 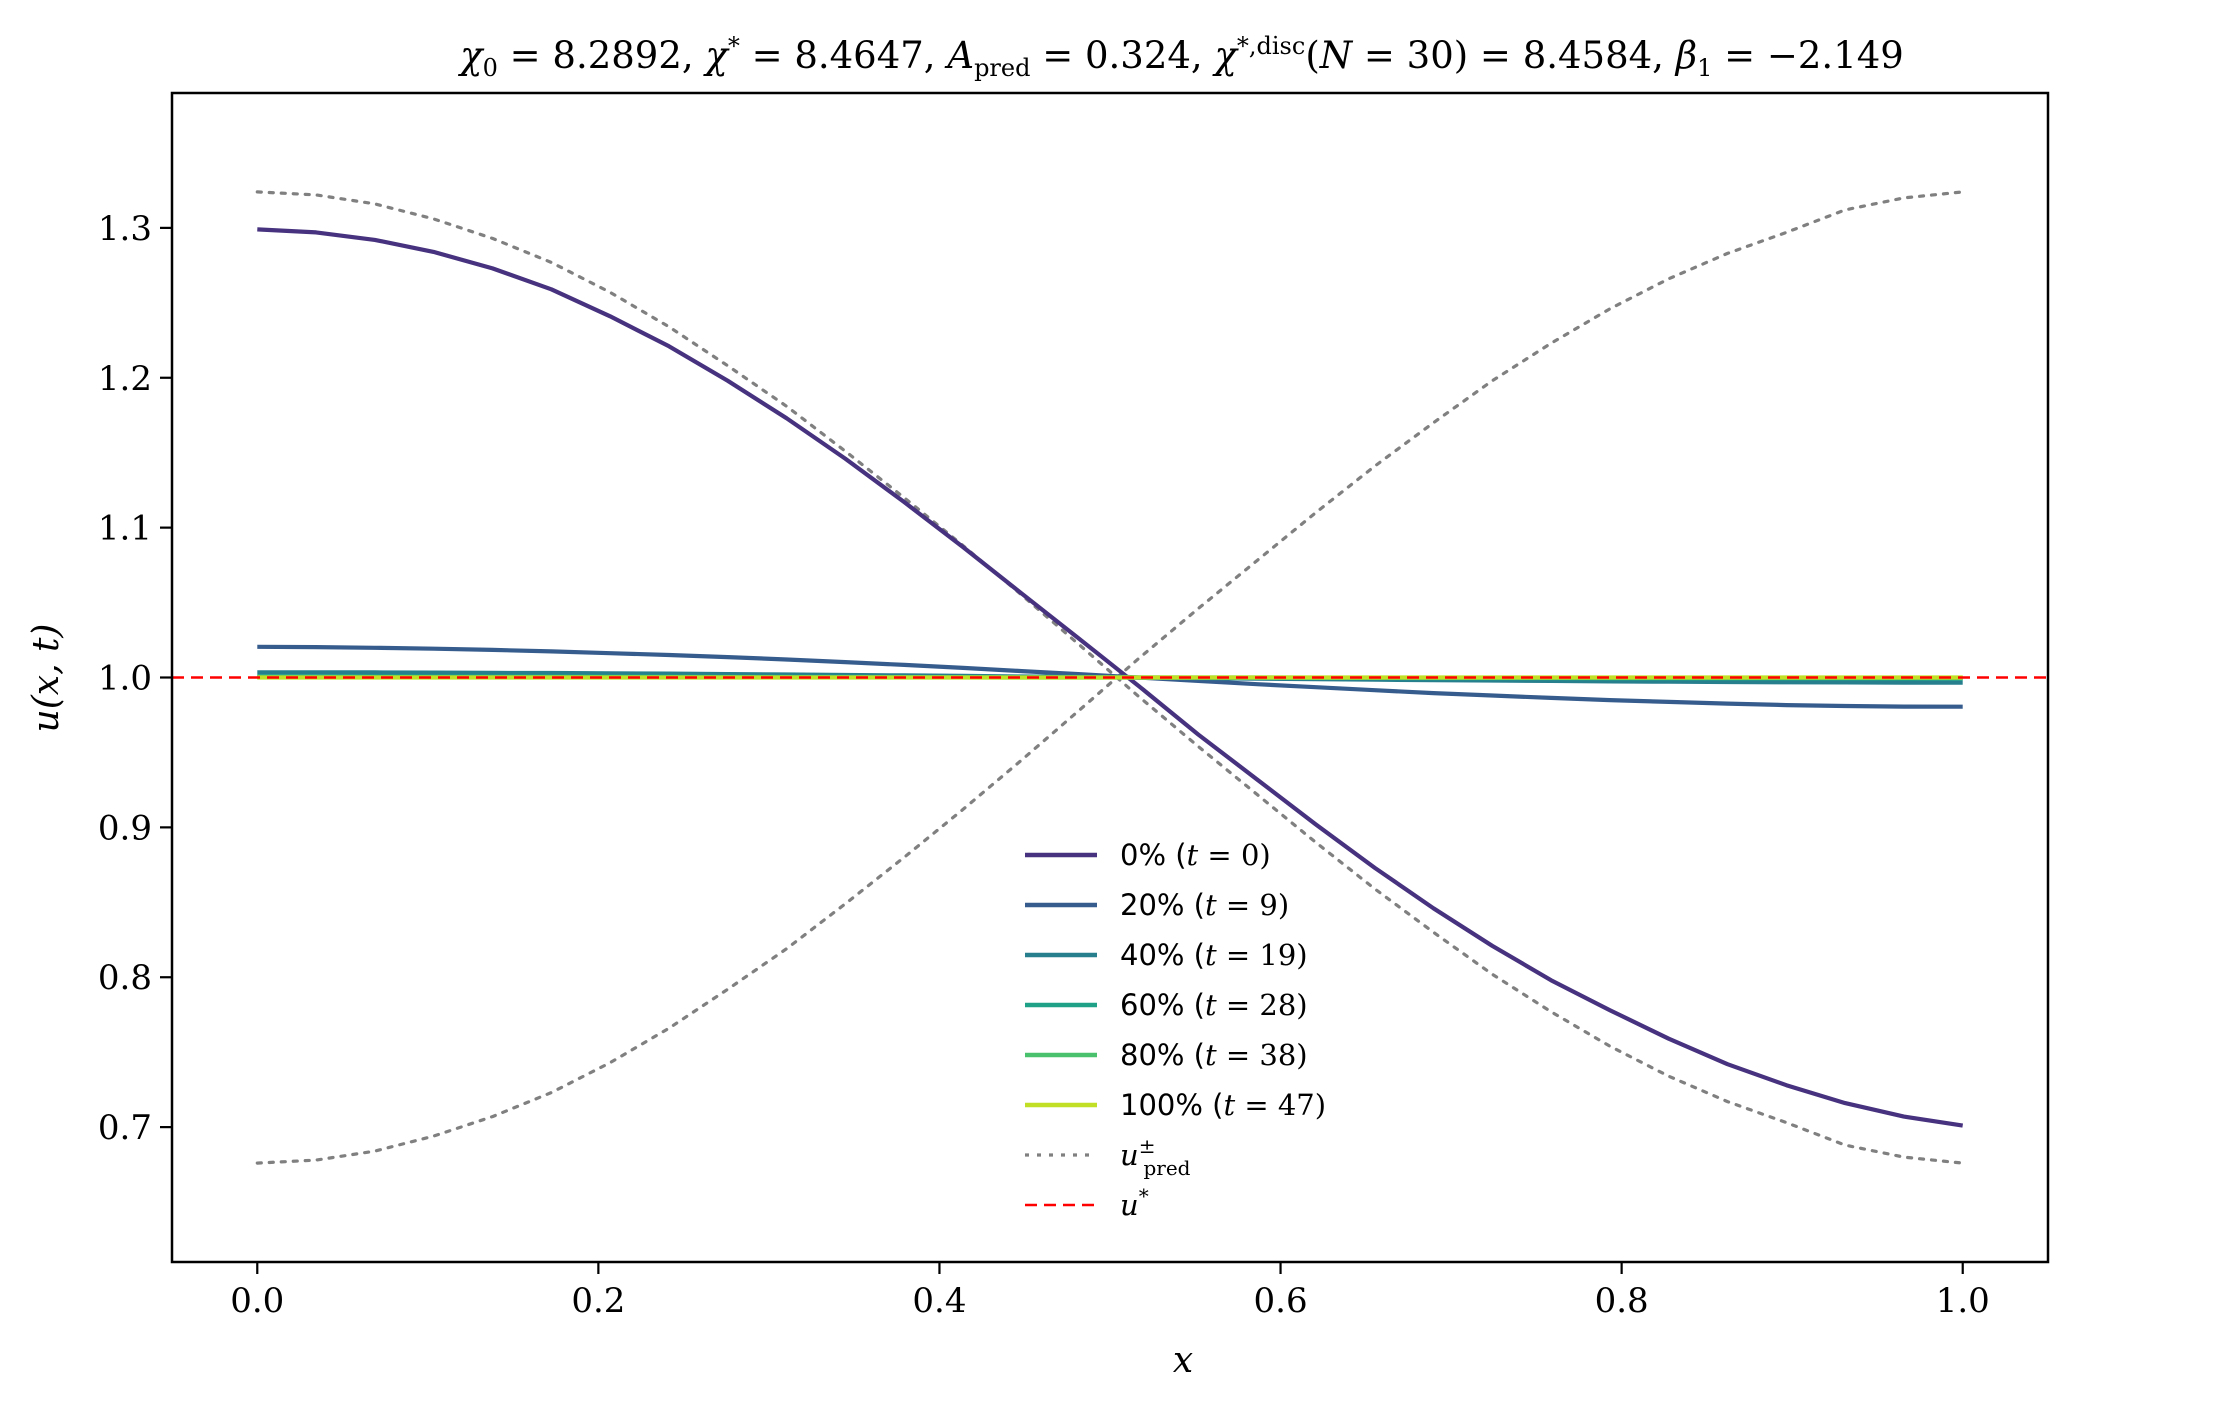 I want to click on legend-label: 0% (t = 0), so click(x=1195, y=855).